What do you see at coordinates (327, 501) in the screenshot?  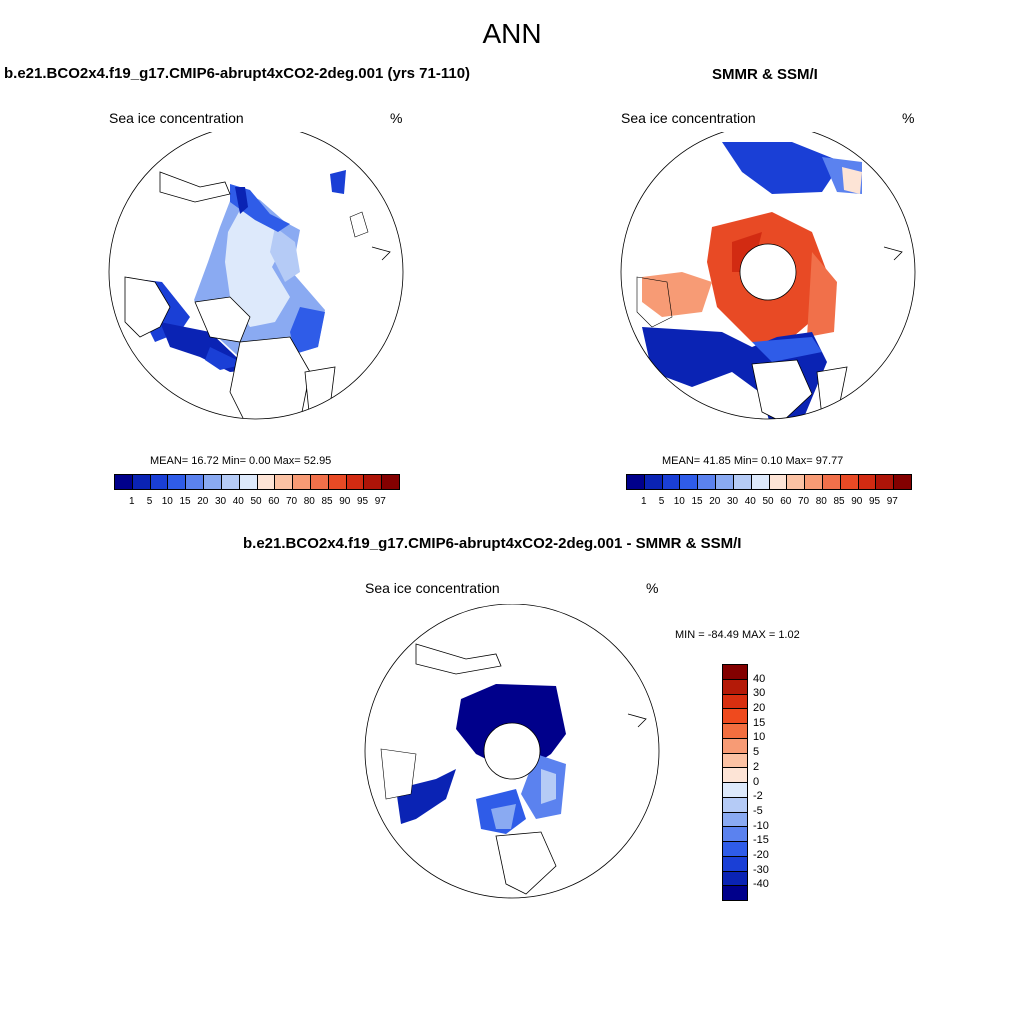 I see `left-colorbar-tick-label: 85` at bounding box center [327, 501].